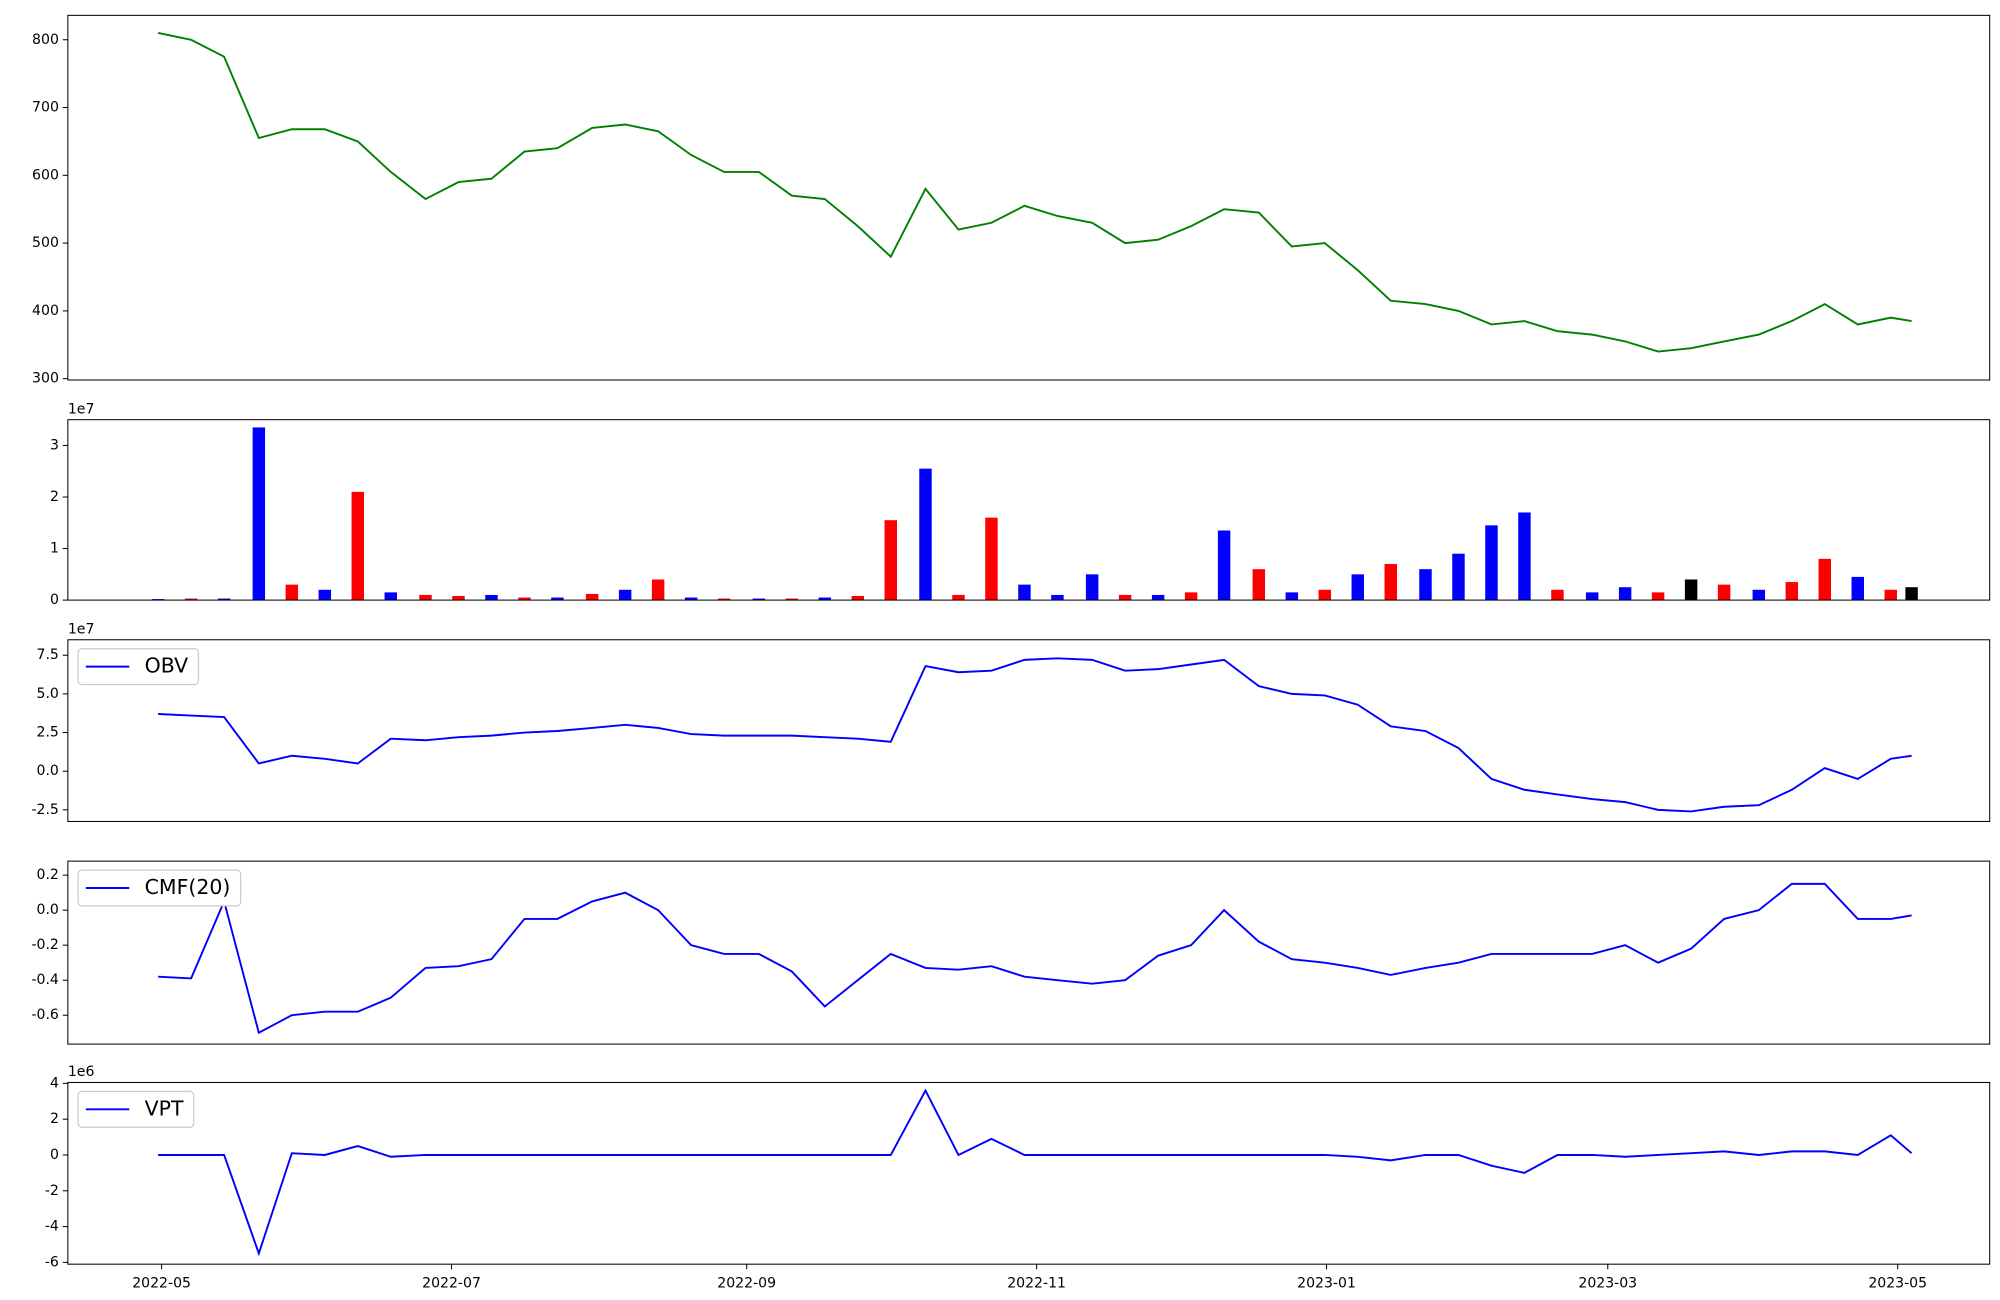  What do you see at coordinates (1326, 1283) in the screenshot?
I see `x-tick-label: 2023-01` at bounding box center [1326, 1283].